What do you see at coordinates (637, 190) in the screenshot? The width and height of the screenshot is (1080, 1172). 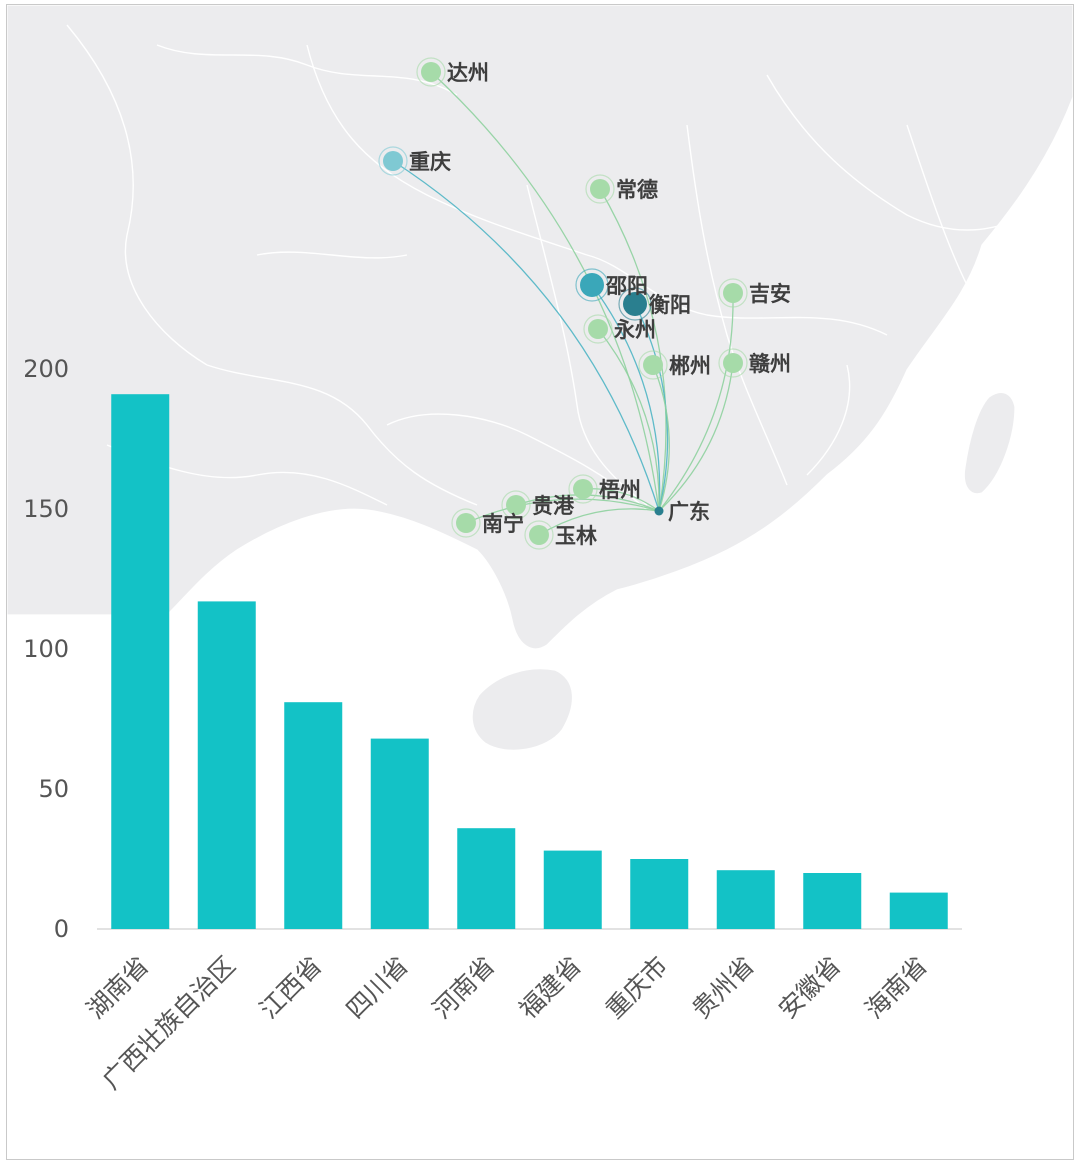 I see `city-label: 常德` at bounding box center [637, 190].